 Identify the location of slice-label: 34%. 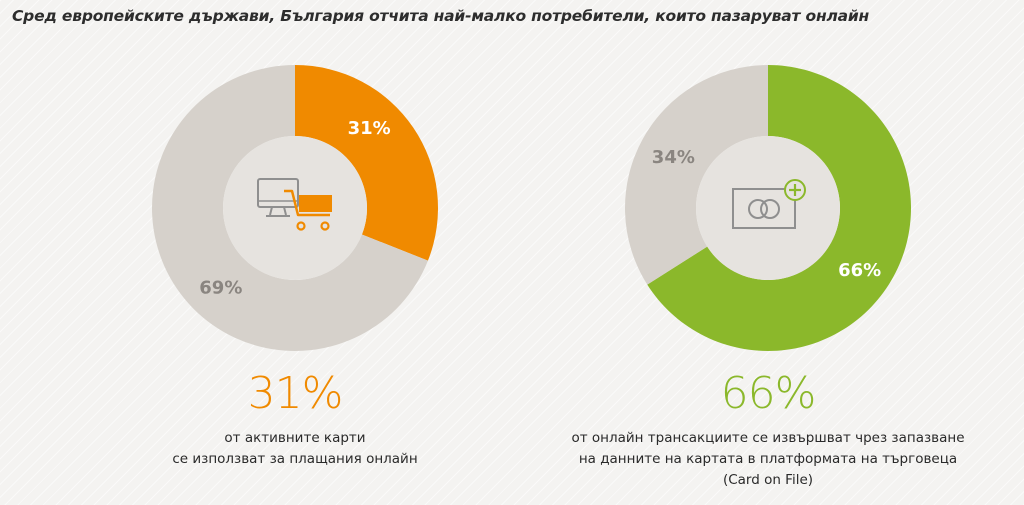
(673, 157).